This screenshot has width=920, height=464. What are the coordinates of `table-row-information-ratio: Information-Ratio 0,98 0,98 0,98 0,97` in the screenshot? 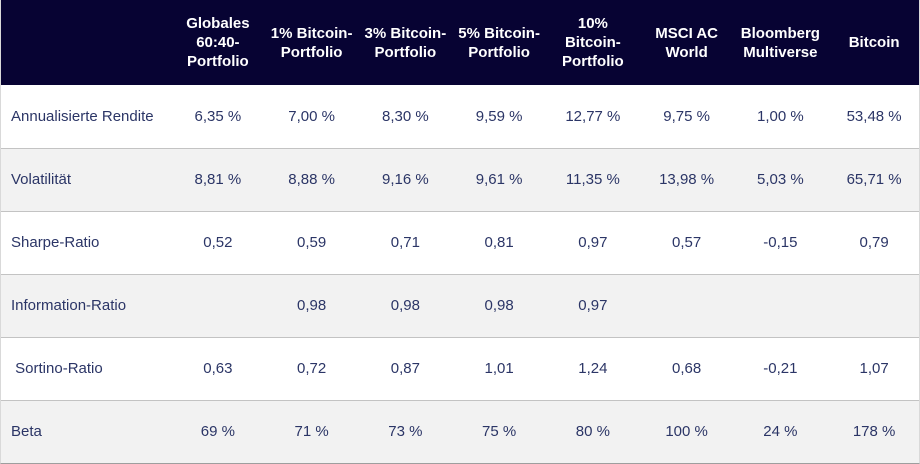 It's located at (460, 305).